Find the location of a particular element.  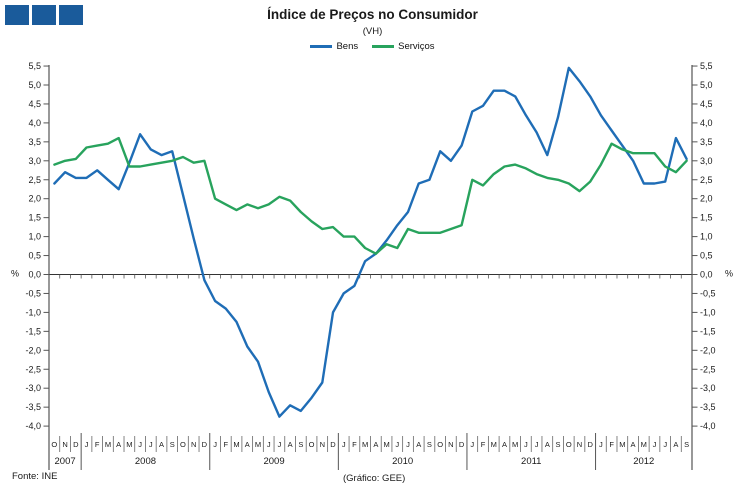

svg-text: -0,5 is located at coordinates (708, 293).